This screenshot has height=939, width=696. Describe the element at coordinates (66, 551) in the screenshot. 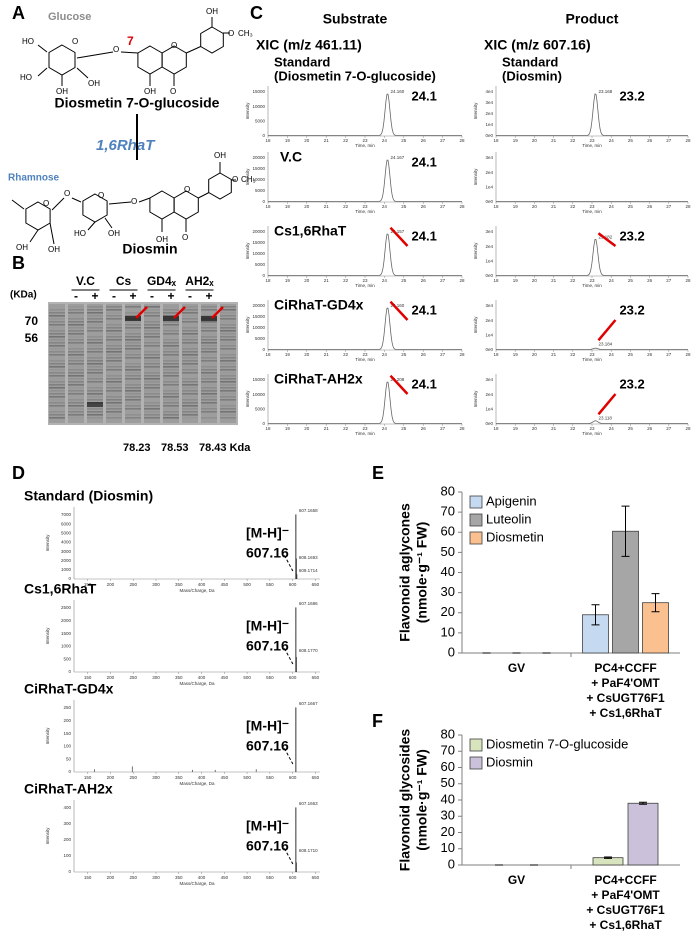

I see `y-tick-label: 3000` at that location.